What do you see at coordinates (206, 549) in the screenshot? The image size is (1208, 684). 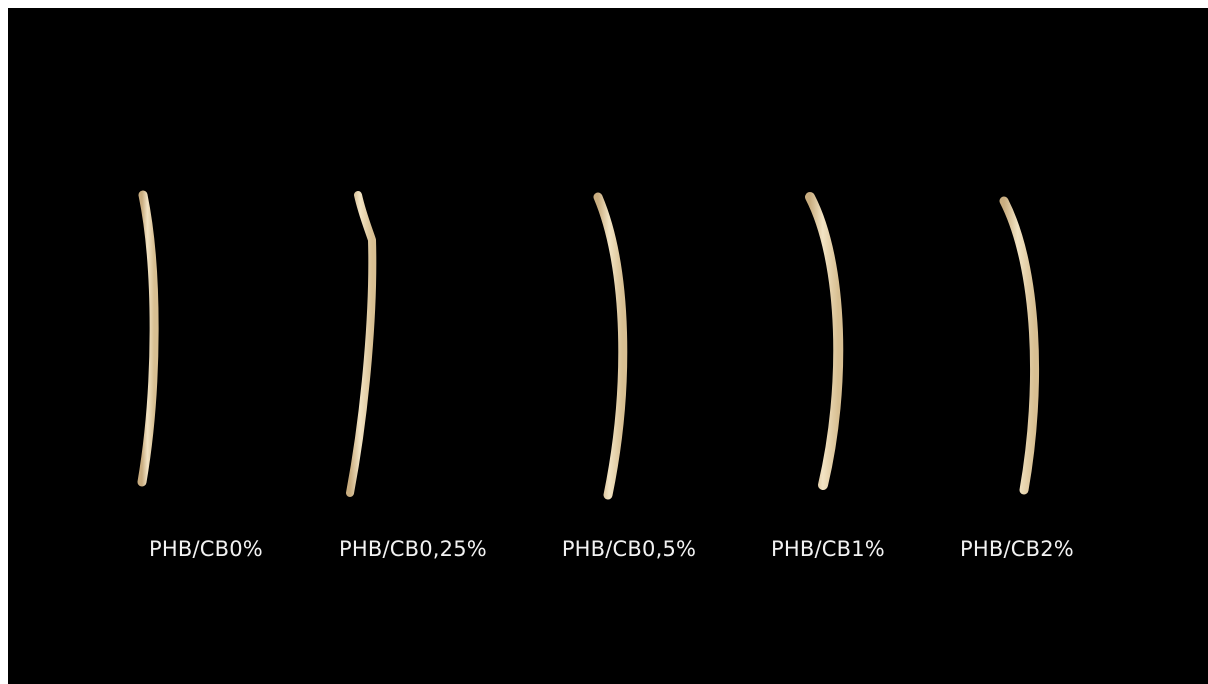 I see `sample-label-cb0: PHB/CB0%` at bounding box center [206, 549].